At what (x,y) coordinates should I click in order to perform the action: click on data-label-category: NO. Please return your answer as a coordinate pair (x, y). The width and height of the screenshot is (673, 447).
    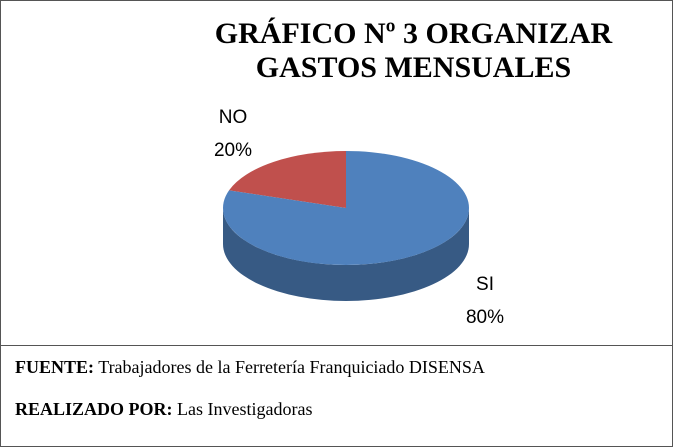
    Looking at the image, I should click on (233, 117).